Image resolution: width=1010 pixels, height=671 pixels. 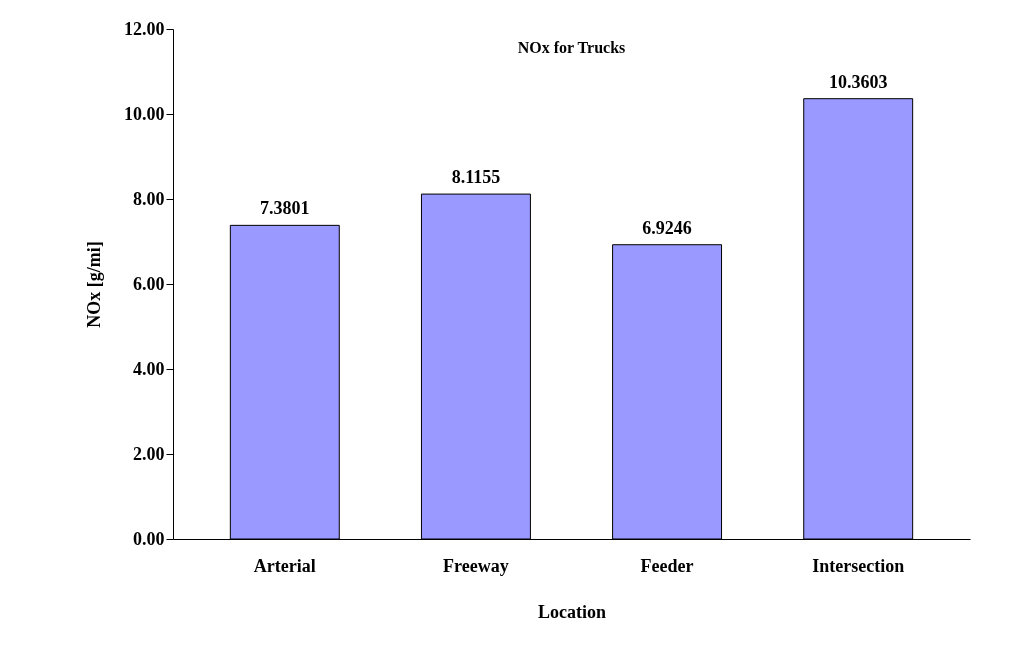 What do you see at coordinates (284, 565) in the screenshot?
I see `x-tick-label: Arterial` at bounding box center [284, 565].